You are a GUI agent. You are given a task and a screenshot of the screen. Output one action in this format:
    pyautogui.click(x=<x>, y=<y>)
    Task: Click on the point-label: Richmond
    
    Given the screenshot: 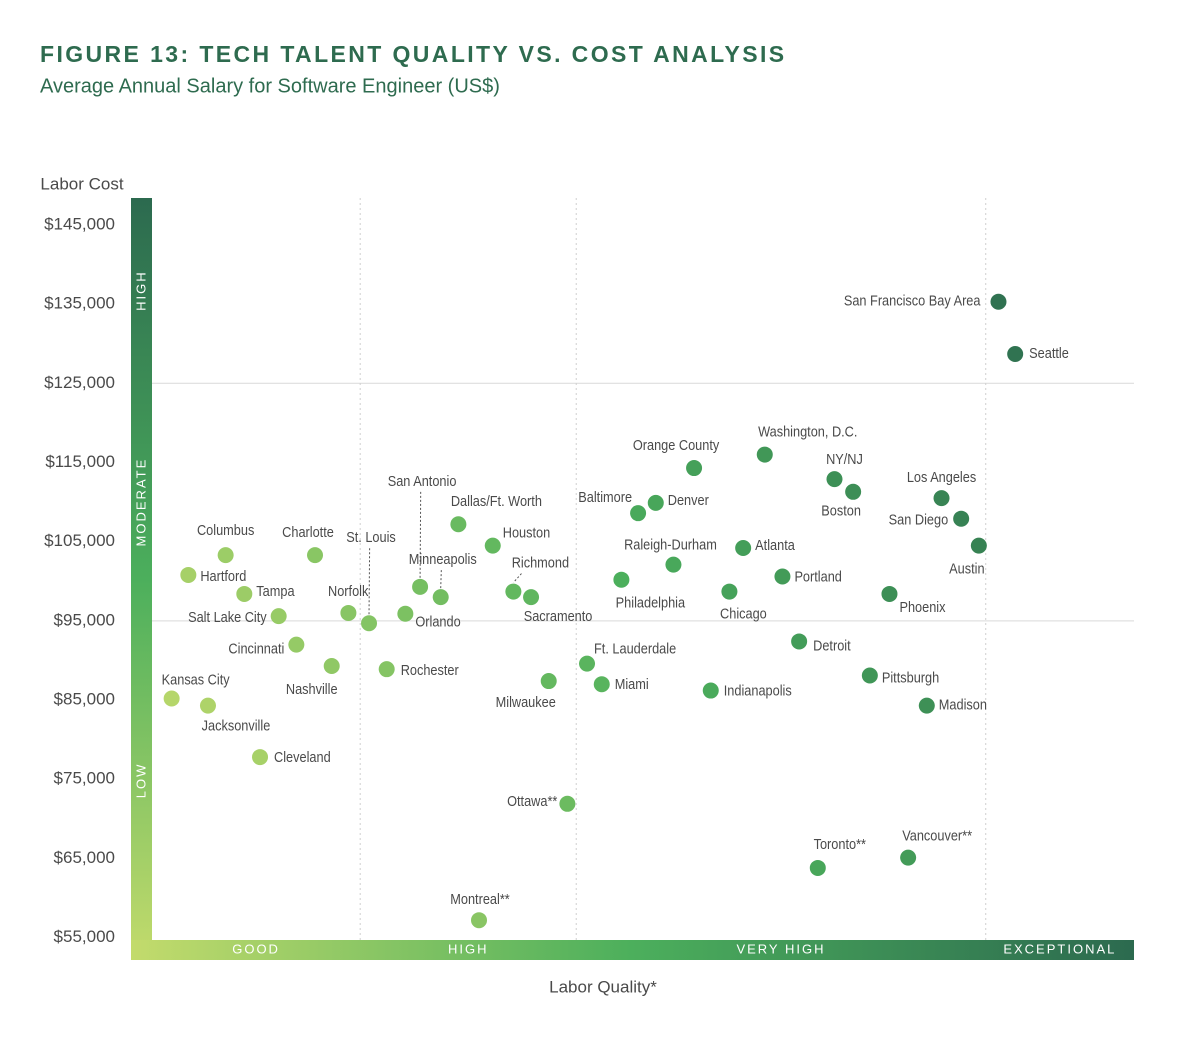 What is the action you would take?
    pyautogui.click(x=540, y=562)
    